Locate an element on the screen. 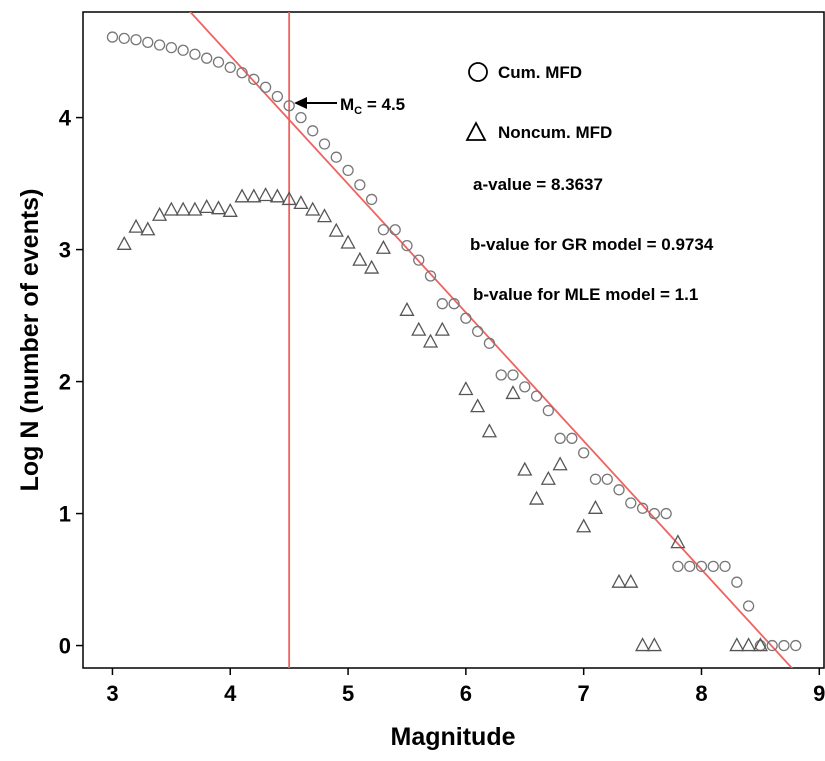 The height and width of the screenshot is (761, 825). y-tick-label: 1 is located at coordinates (65, 514).